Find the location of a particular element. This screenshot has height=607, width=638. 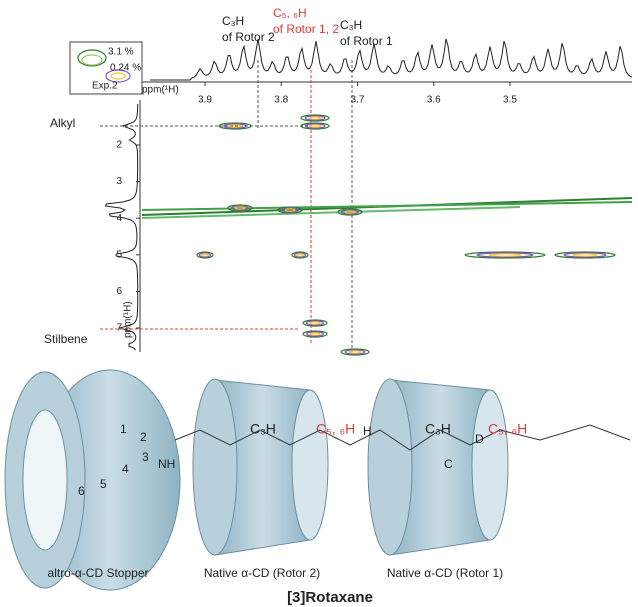

x-tick-label: 3.7 is located at coordinates (358, 100).